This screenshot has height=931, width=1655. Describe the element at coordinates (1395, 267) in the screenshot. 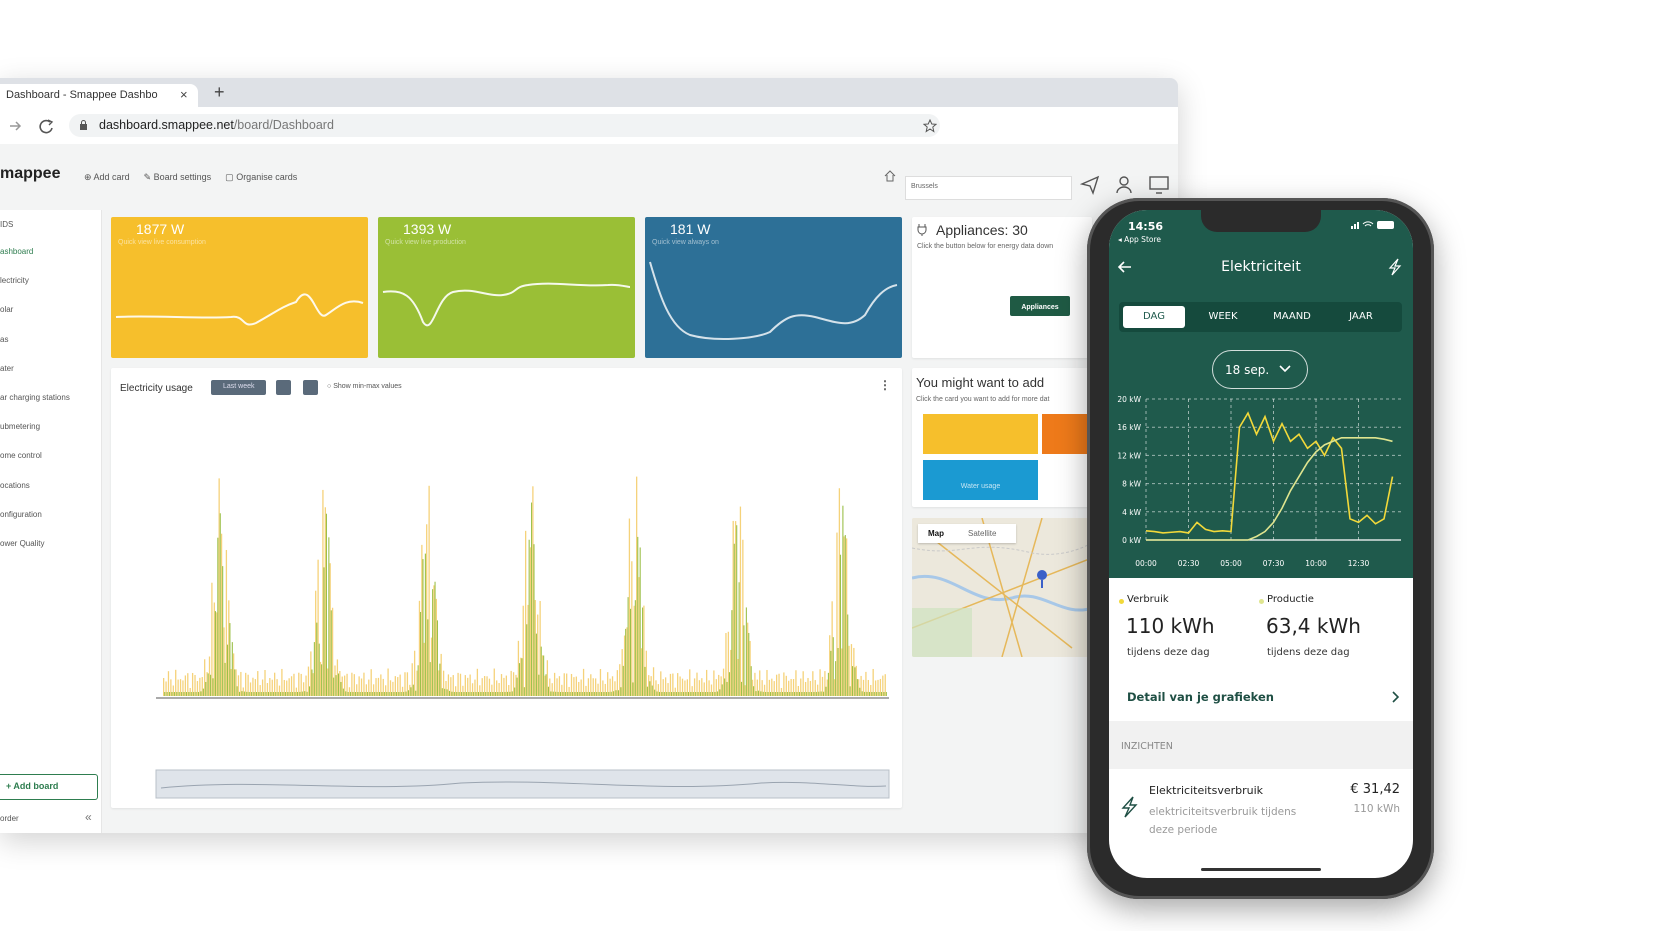

I see `bolt-icon` at that location.